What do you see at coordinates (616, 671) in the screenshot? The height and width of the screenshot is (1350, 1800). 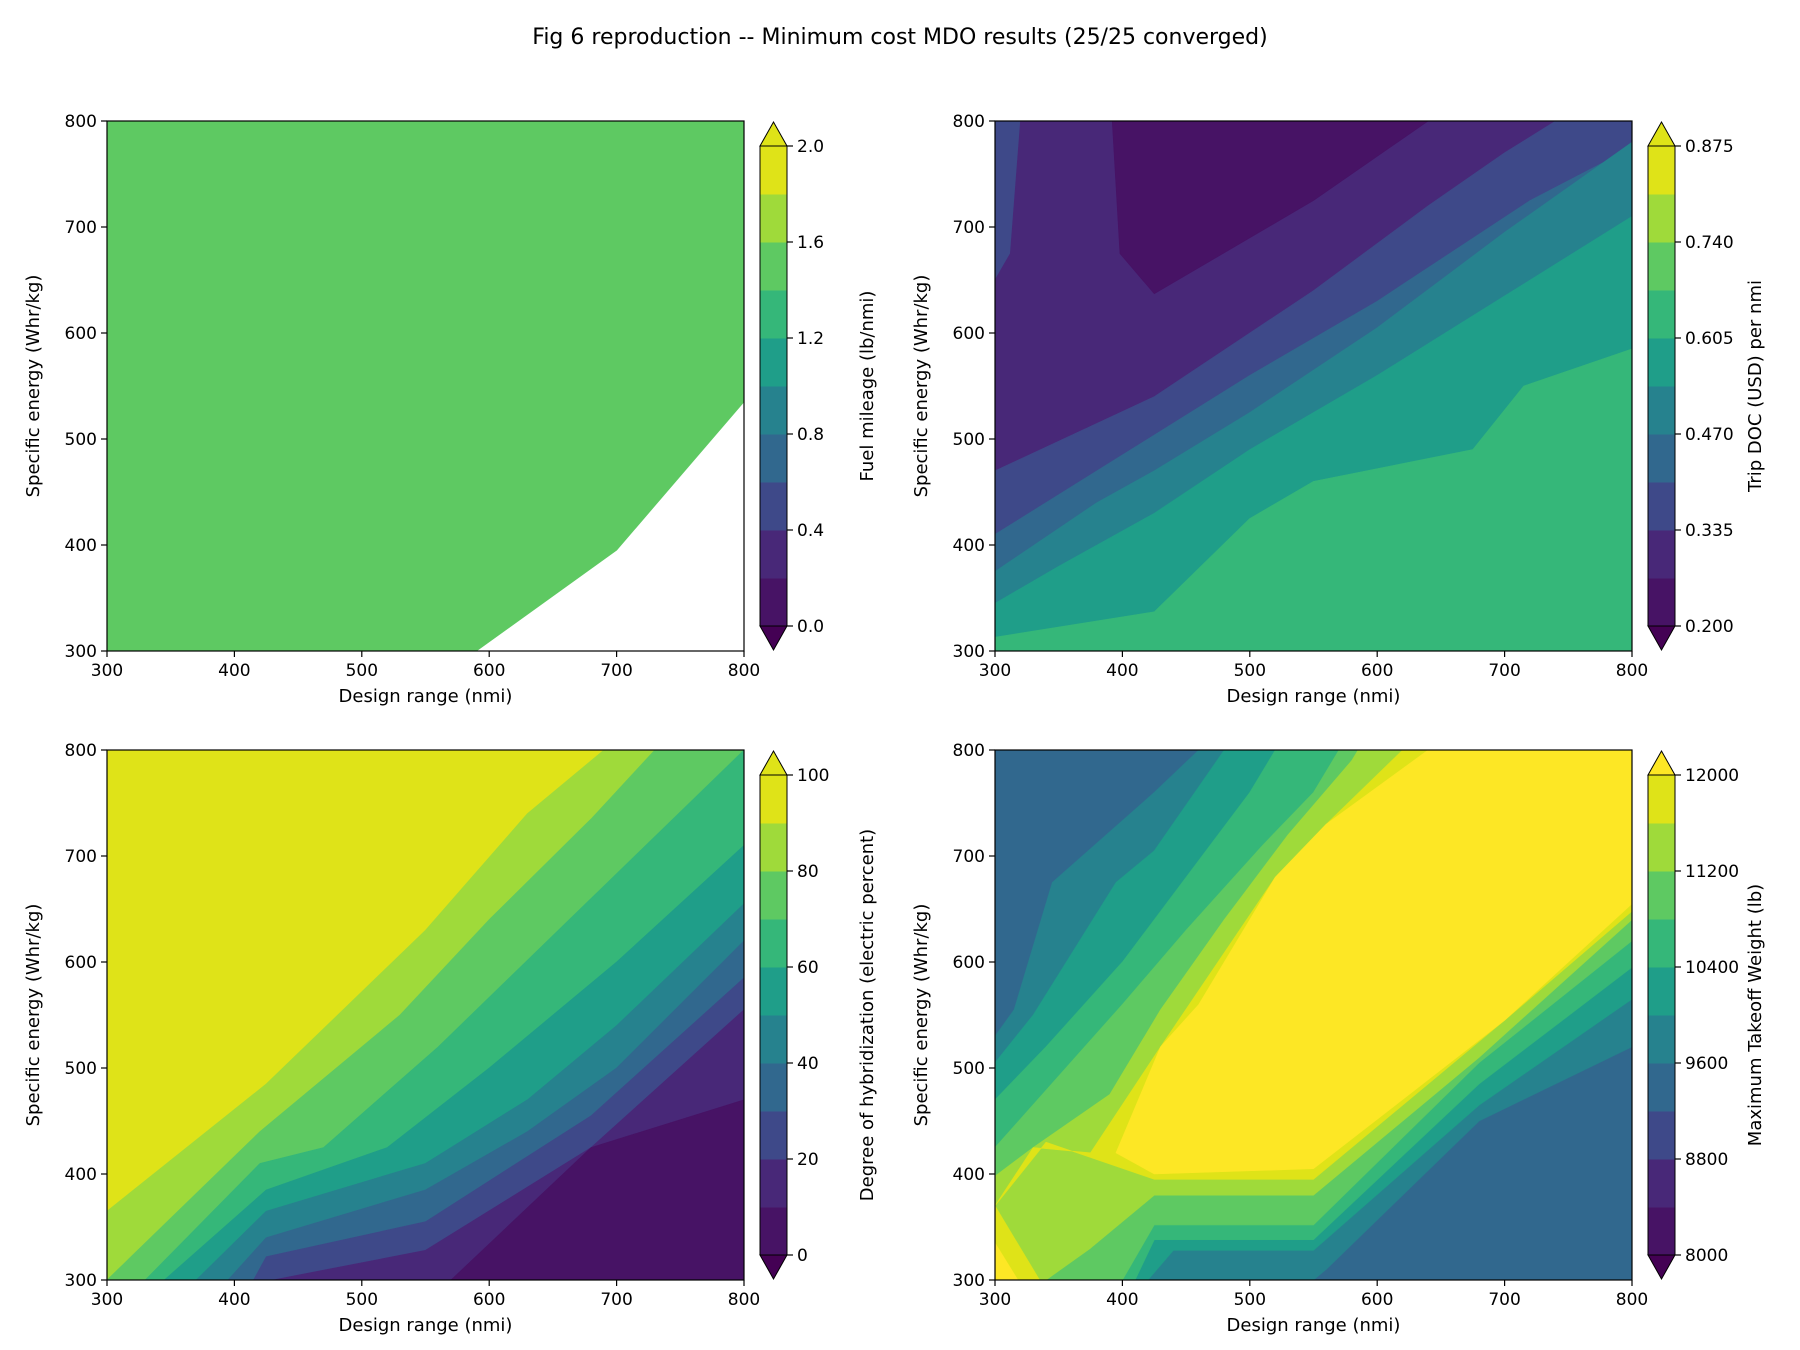 I see `x-tick-label-fuel-4: 700` at bounding box center [616, 671].